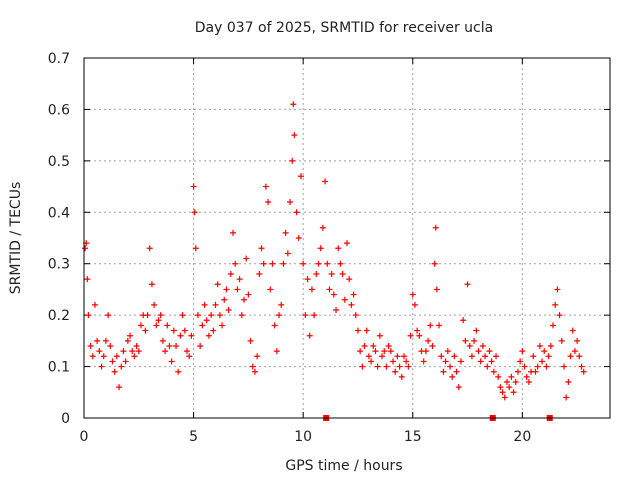  What do you see at coordinates (59, 59) in the screenshot?
I see `y-tick-label: 0.7` at bounding box center [59, 59].